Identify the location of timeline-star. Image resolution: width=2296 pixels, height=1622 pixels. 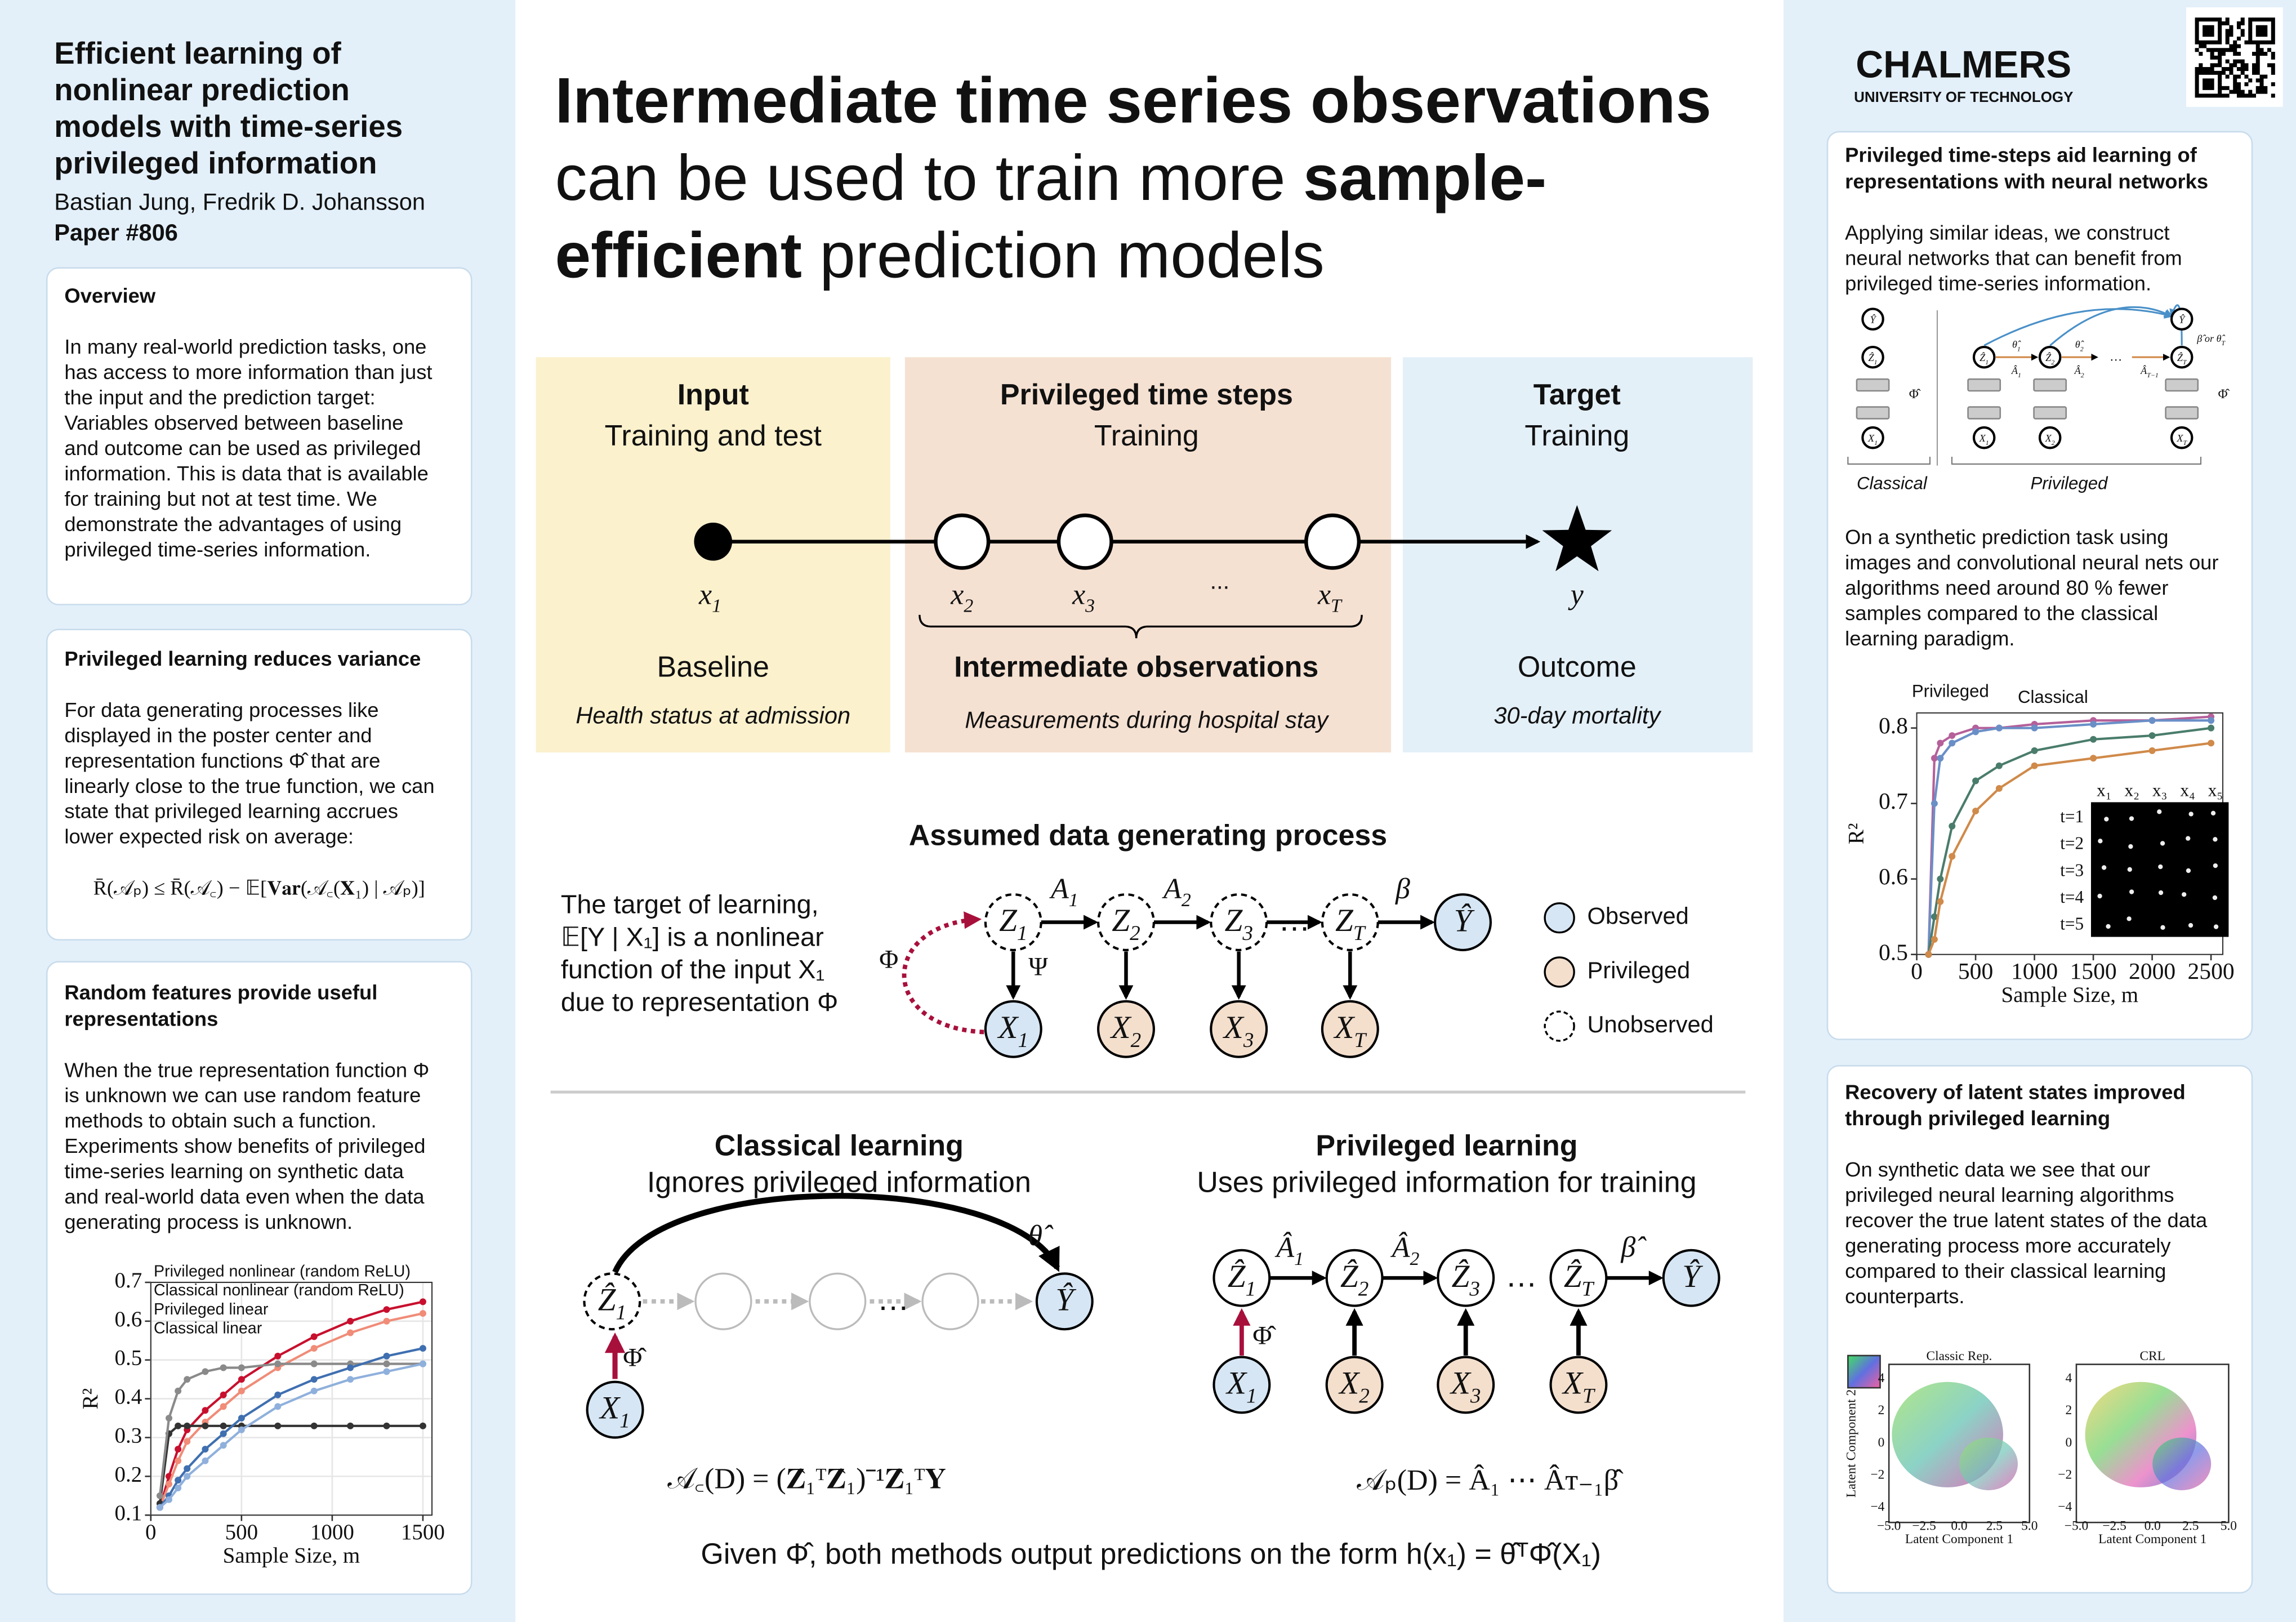
(1577, 538).